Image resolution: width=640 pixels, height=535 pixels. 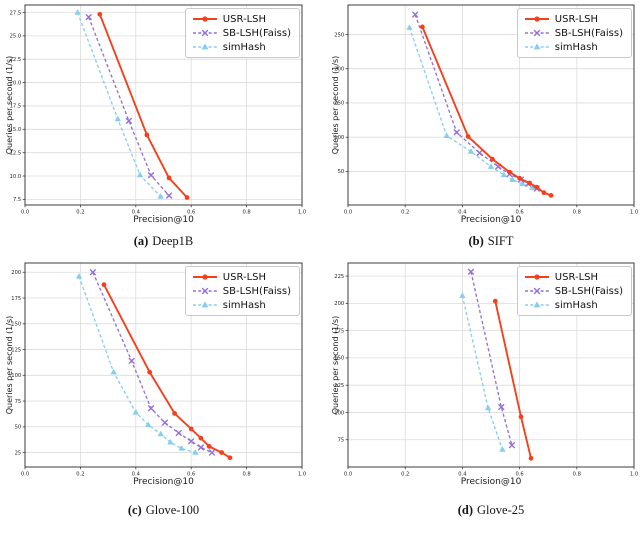 I want to click on svg-text: 15.0, so click(x=16, y=130).